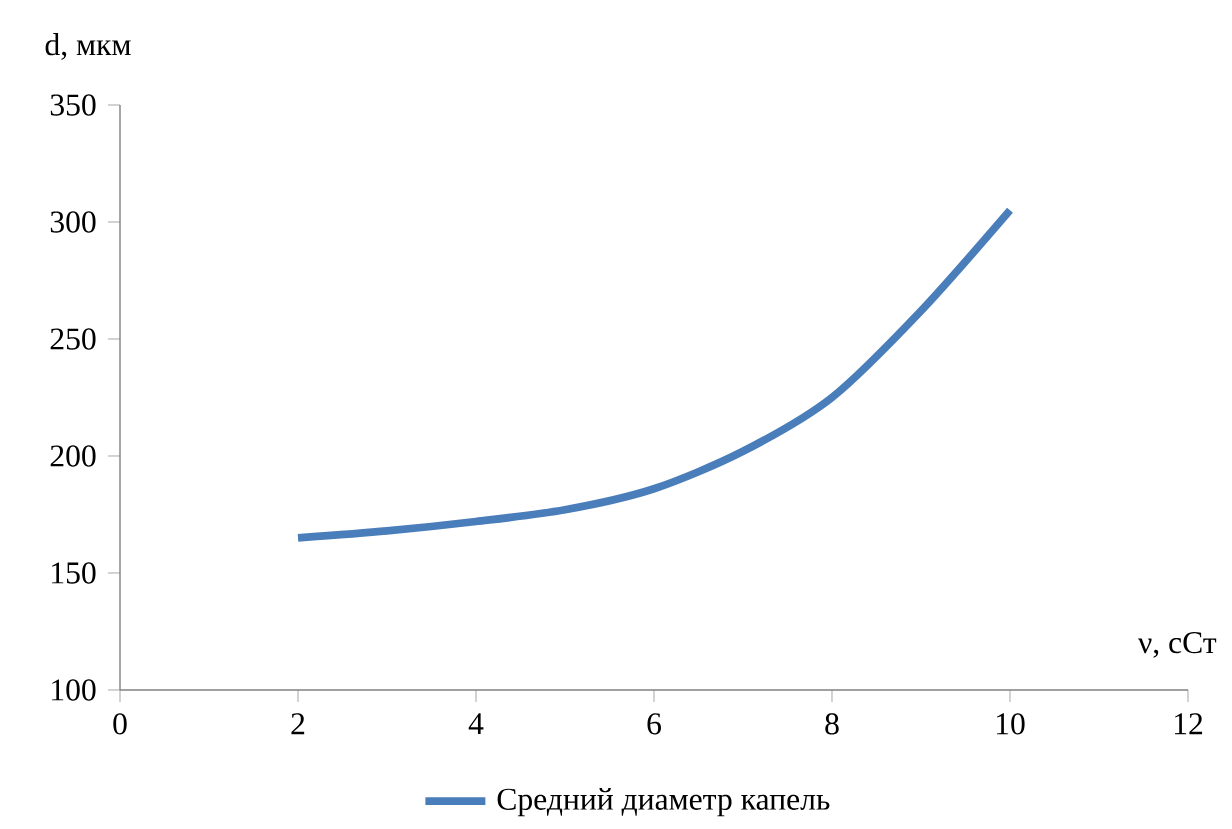 The height and width of the screenshot is (829, 1232). What do you see at coordinates (73, 339) in the screenshot?
I see `y-tick-label: 250` at bounding box center [73, 339].